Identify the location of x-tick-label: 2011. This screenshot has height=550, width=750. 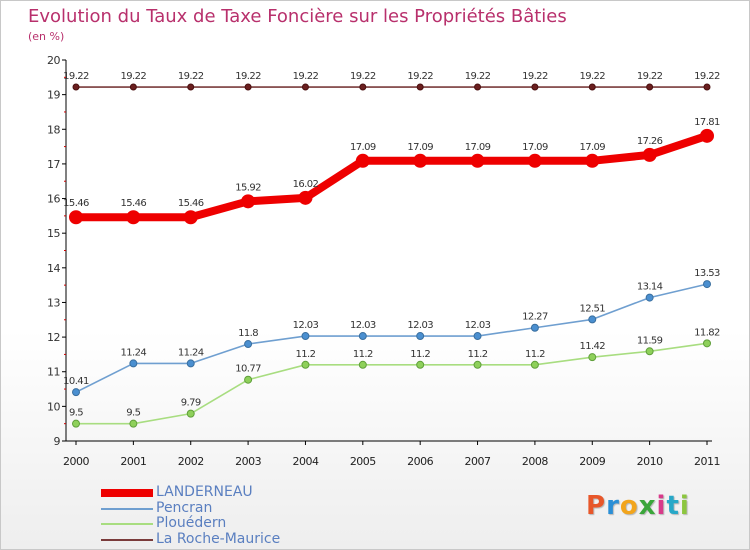
(707, 461).